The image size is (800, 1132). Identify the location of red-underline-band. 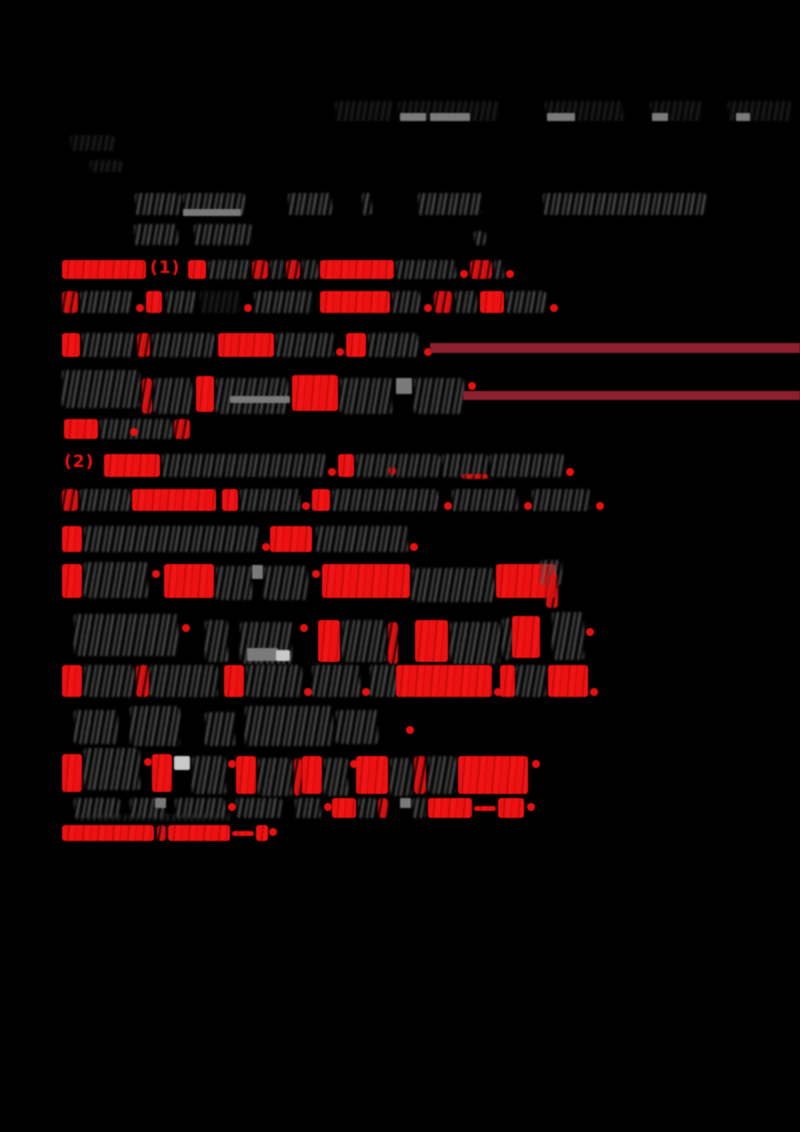
(631, 395).